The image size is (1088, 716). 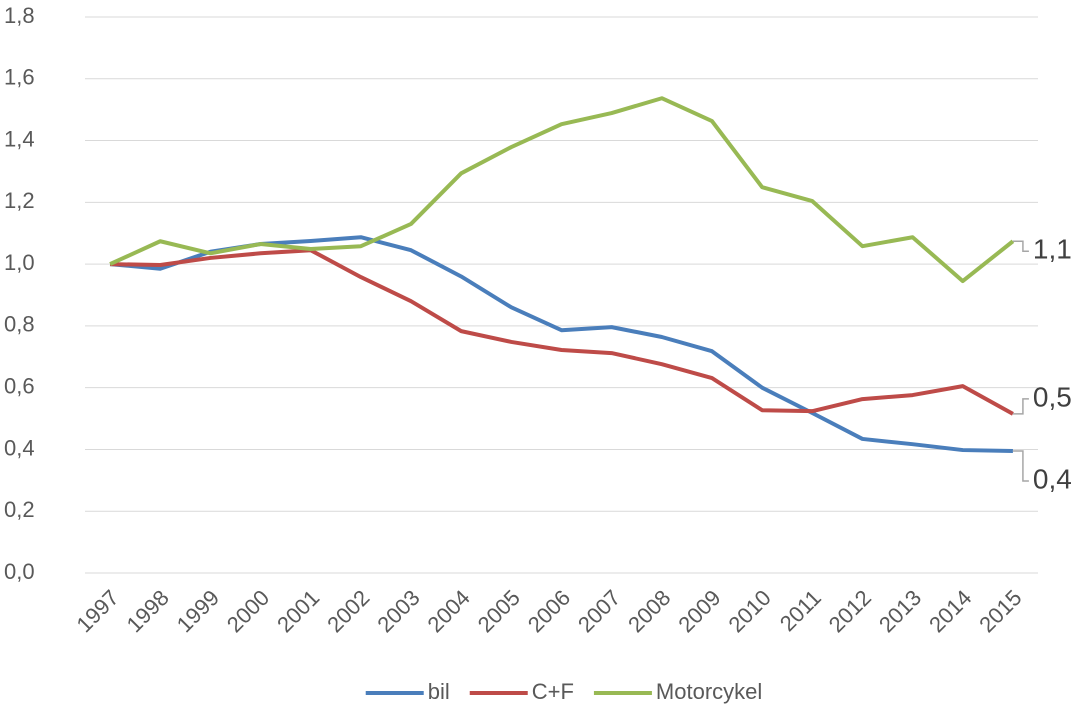 I want to click on y-tick-label: 1,8, so click(x=19, y=15).